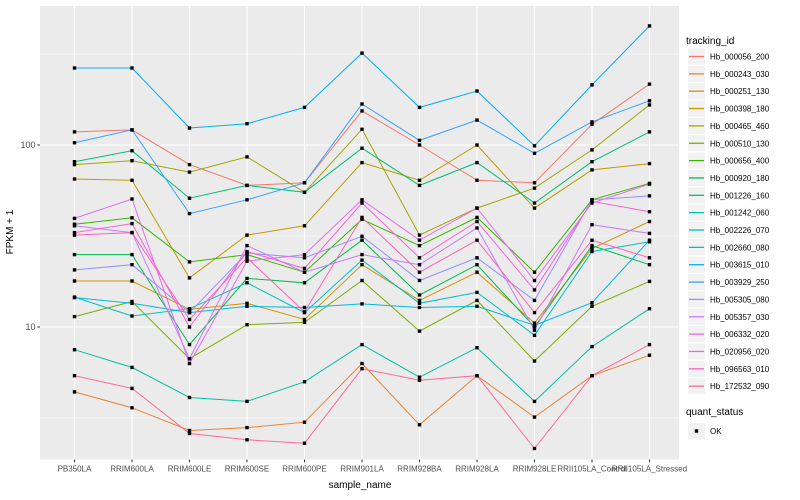  Describe the element at coordinates (740, 161) in the screenshot. I see `legend-item-label: Hb_000656_400` at that location.